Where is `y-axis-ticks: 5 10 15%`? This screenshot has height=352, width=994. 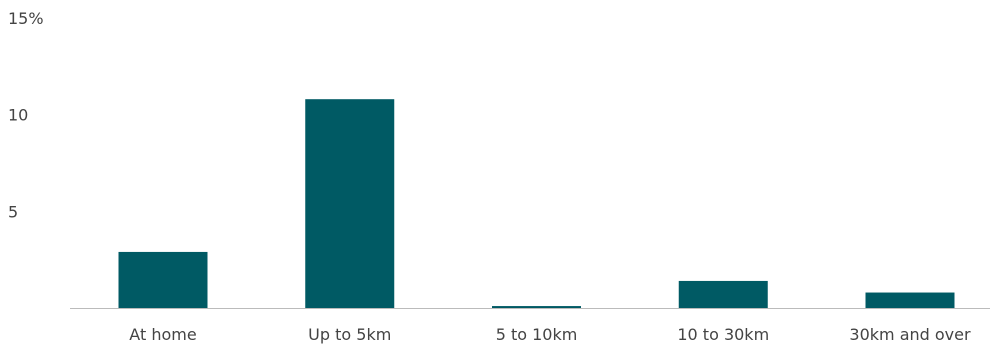 y-axis-ticks: 5 10 15% is located at coordinates (26, 115).